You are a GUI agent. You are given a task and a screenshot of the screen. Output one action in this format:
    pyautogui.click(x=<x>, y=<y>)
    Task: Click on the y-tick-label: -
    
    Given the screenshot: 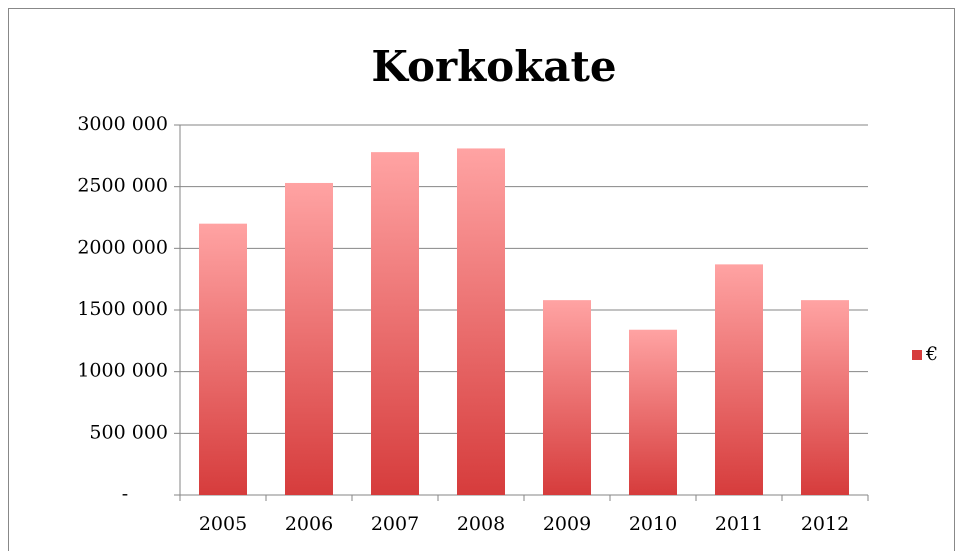 What is the action you would take?
    pyautogui.click(x=125, y=494)
    